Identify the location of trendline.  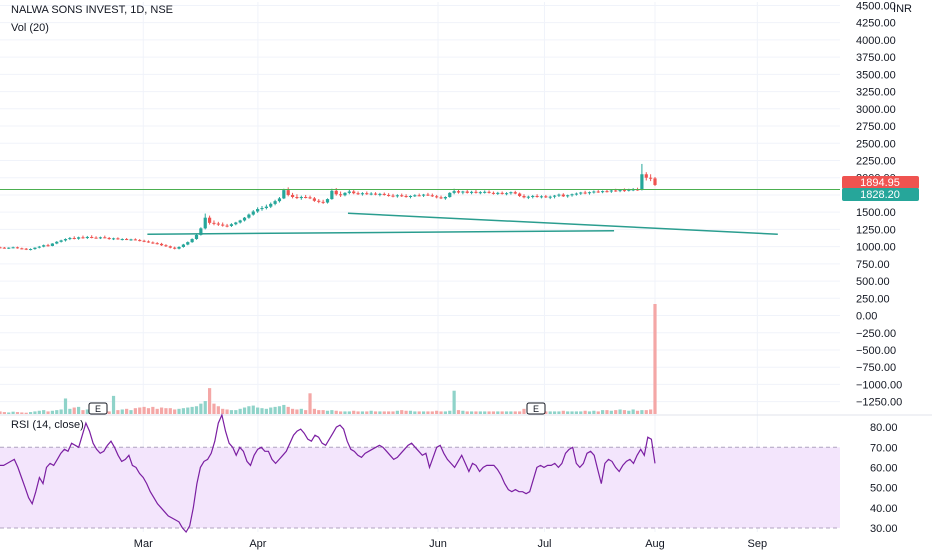
(562, 223).